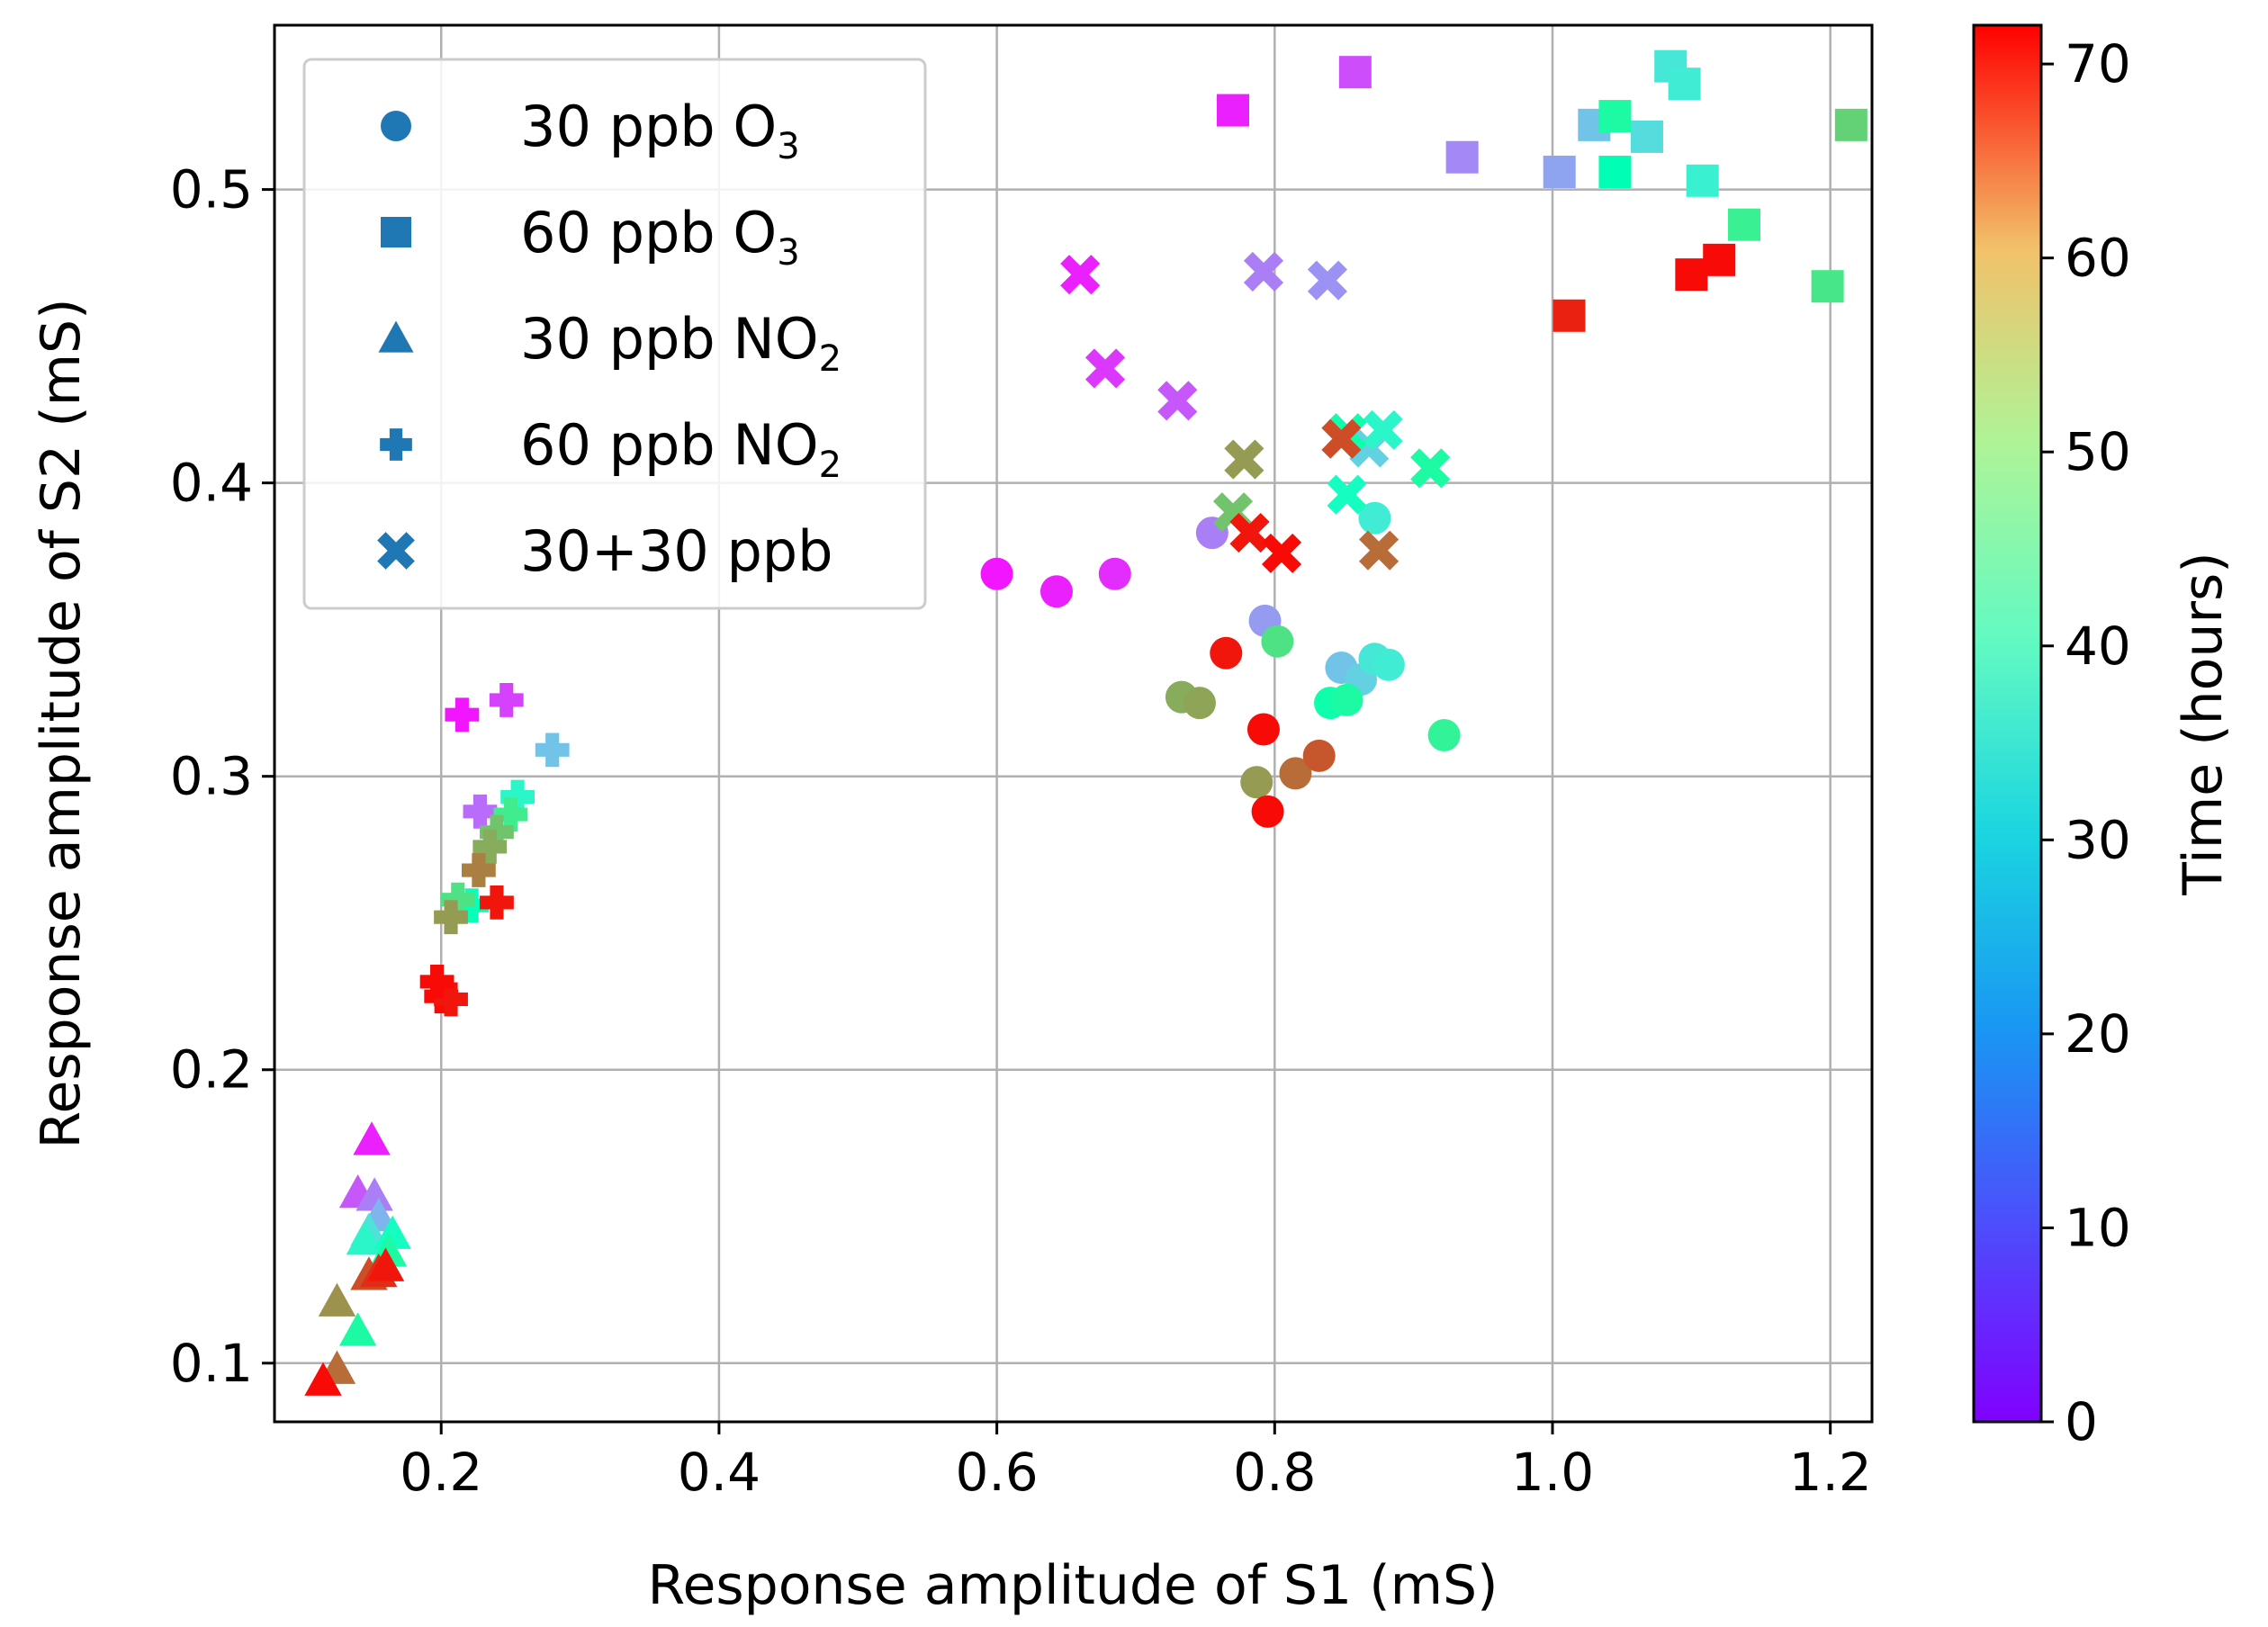 This screenshot has width=2268, height=1627. I want to click on legend-label: 30 ppb NO2, so click(681, 343).